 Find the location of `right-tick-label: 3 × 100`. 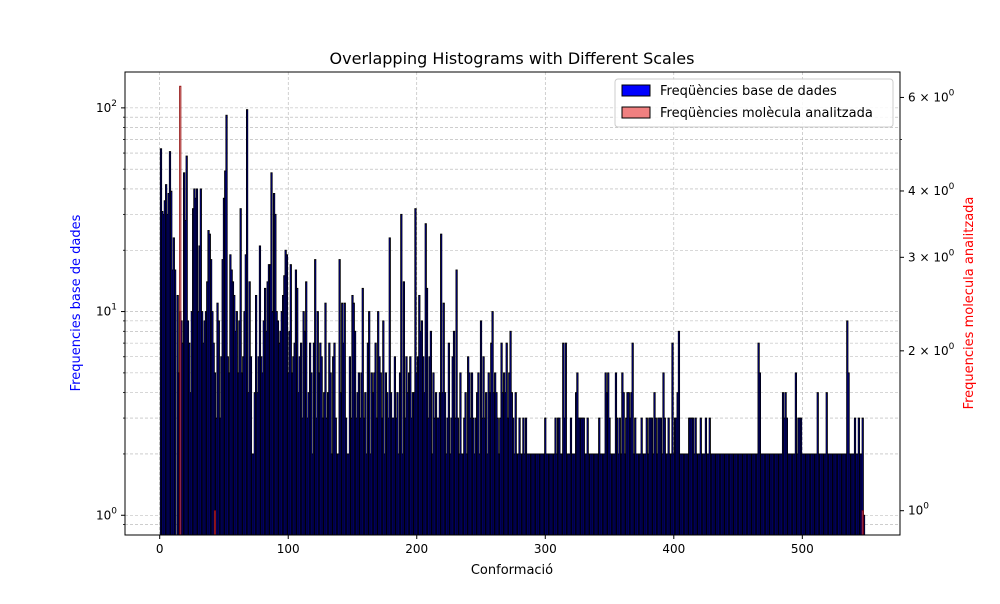

right-tick-label: 3 × 100 is located at coordinates (931, 256).